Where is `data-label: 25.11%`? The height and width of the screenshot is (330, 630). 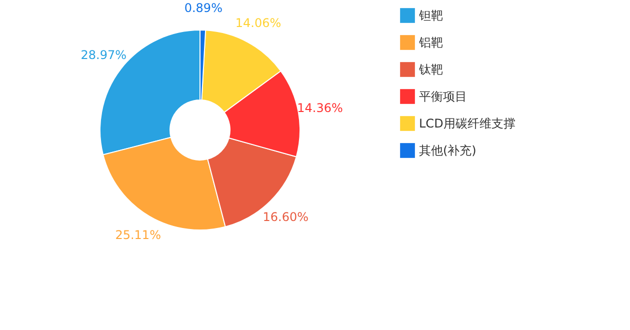 data-label: 25.11% is located at coordinates (138, 235).